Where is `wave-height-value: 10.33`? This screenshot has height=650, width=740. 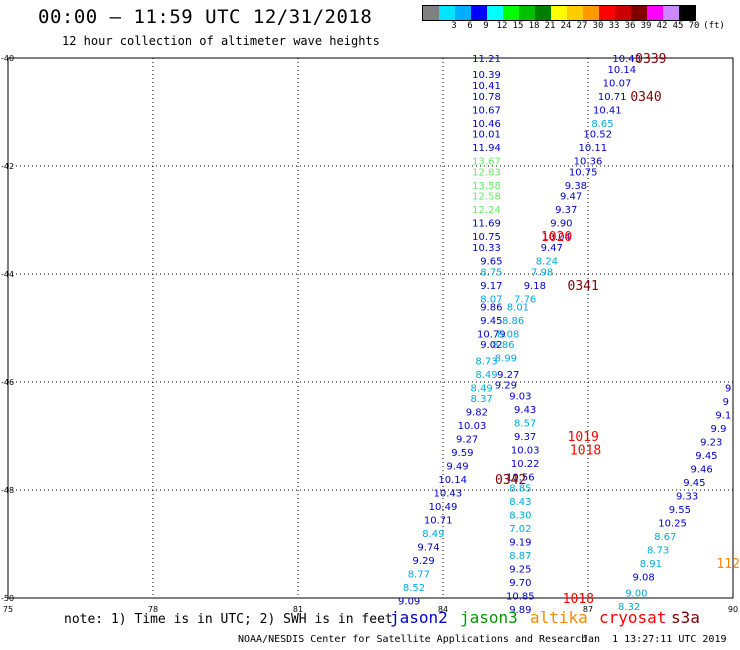 wave-height-value: 10.33 is located at coordinates (486, 248).